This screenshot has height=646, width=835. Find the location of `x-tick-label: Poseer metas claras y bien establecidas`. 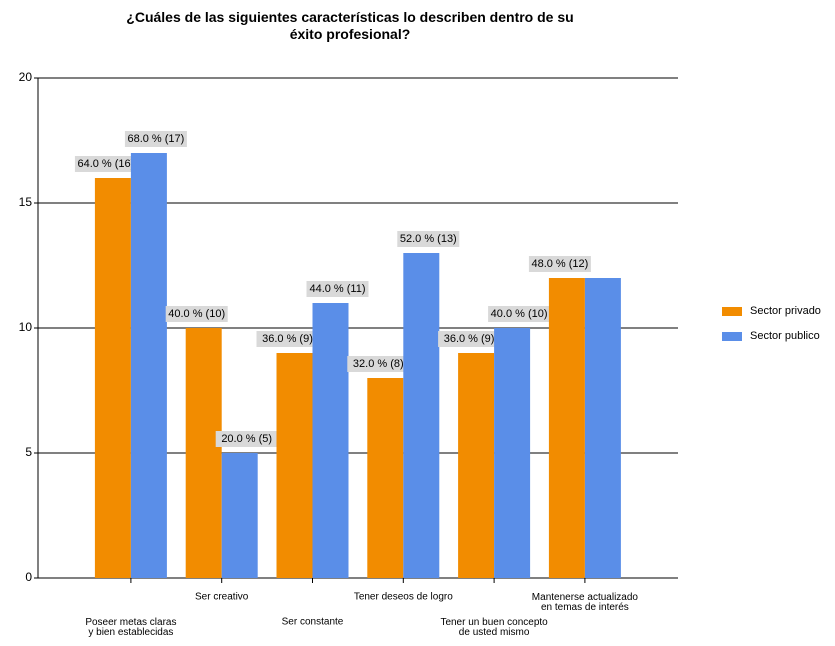

x-tick-label: Poseer metas claras y bien establecidas is located at coordinates (130, 627).